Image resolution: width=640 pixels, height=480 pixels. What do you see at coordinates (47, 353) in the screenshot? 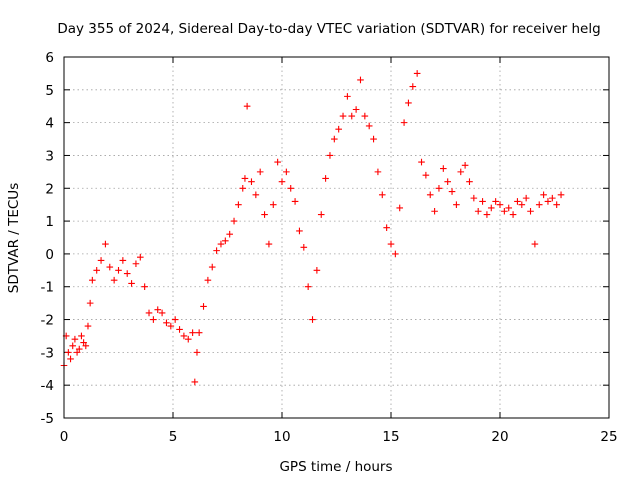
I see `y-tick-label: -3` at bounding box center [47, 353].